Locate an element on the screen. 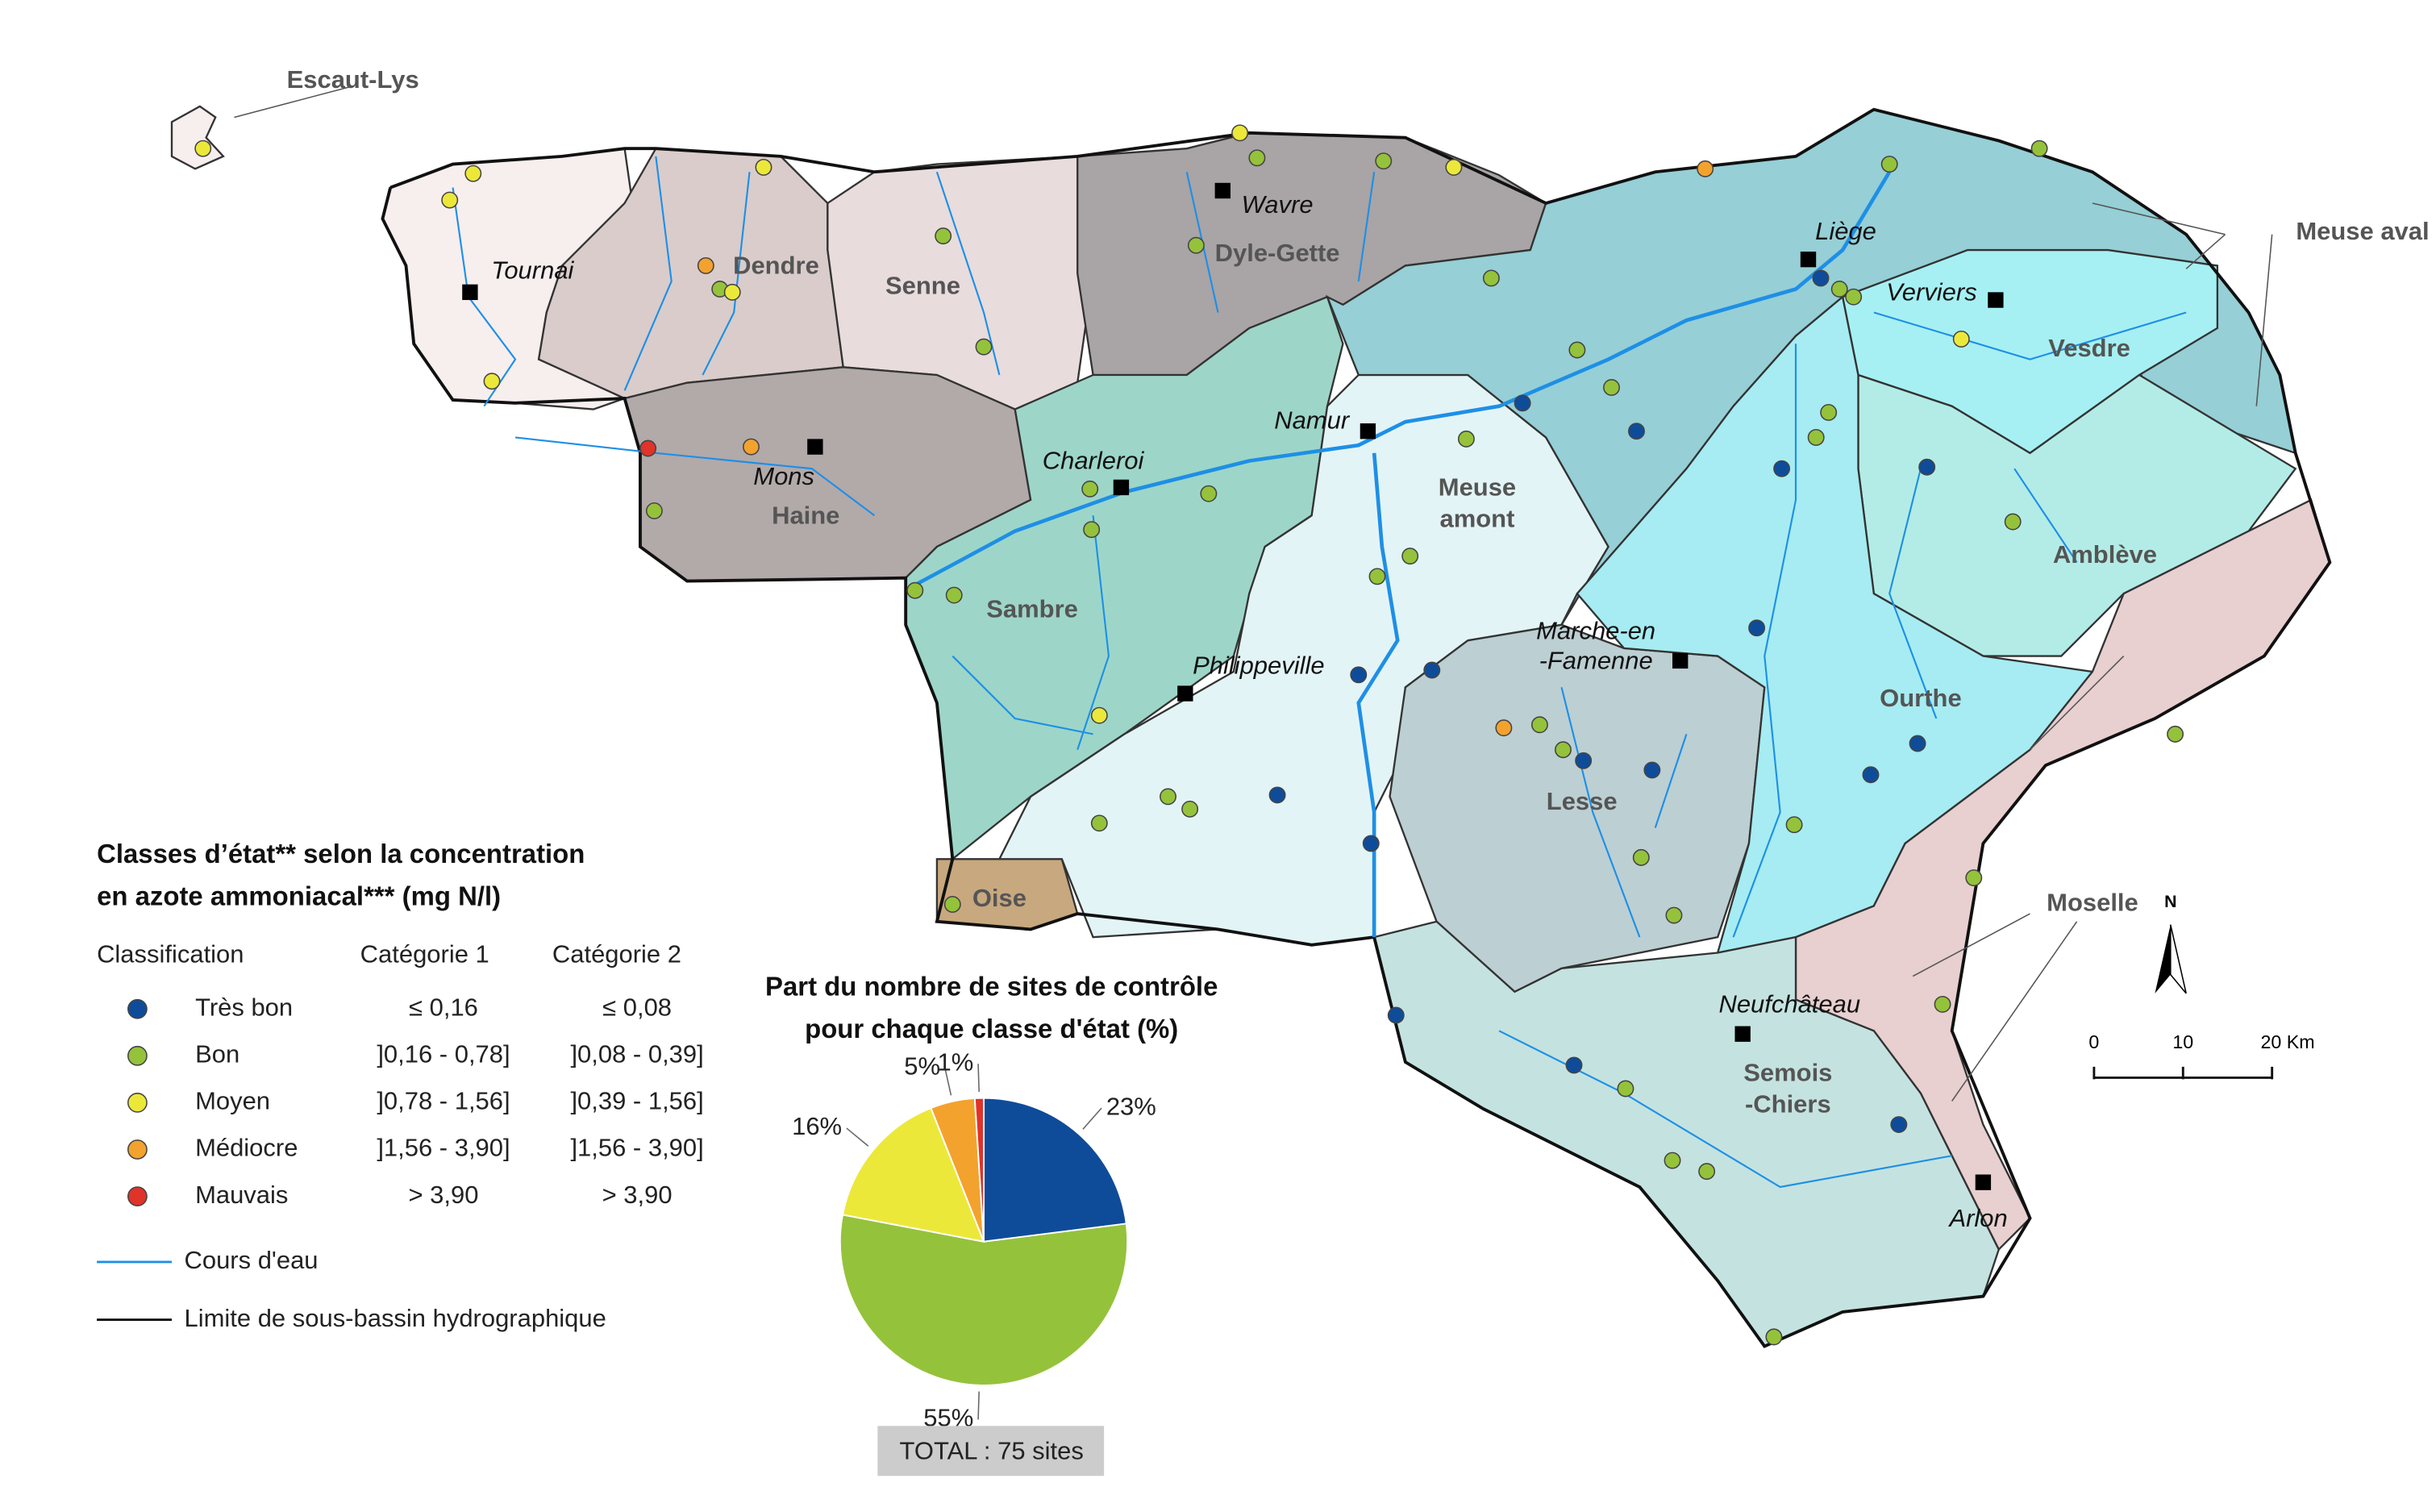  city-label: Arlon is located at coordinates (1977, 1218).